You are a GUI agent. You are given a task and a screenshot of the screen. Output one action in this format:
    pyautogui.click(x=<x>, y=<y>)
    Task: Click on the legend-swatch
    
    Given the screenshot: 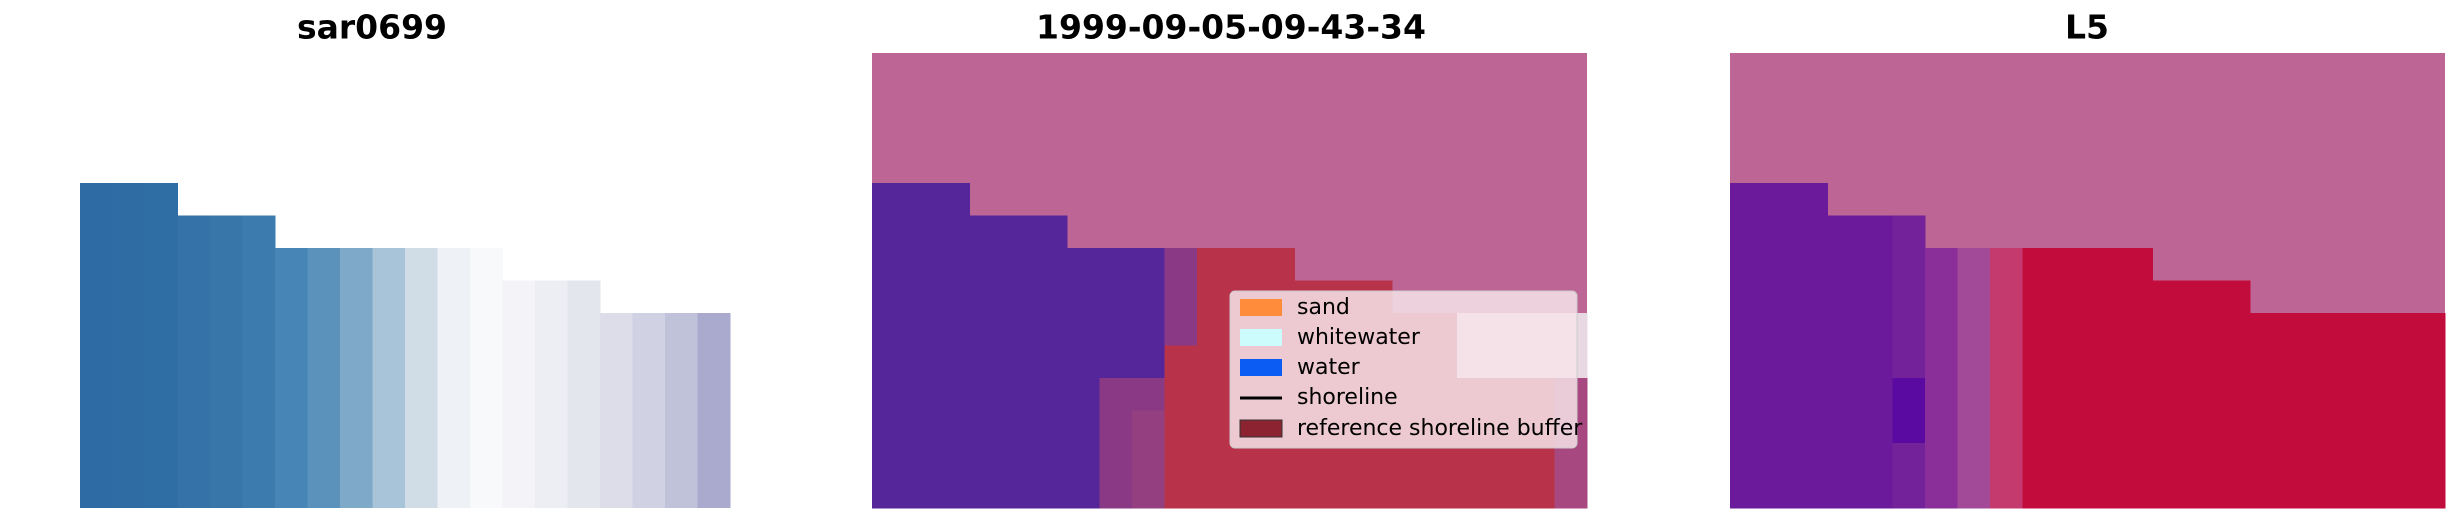 What is the action you would take?
    pyautogui.click(x=1261, y=337)
    